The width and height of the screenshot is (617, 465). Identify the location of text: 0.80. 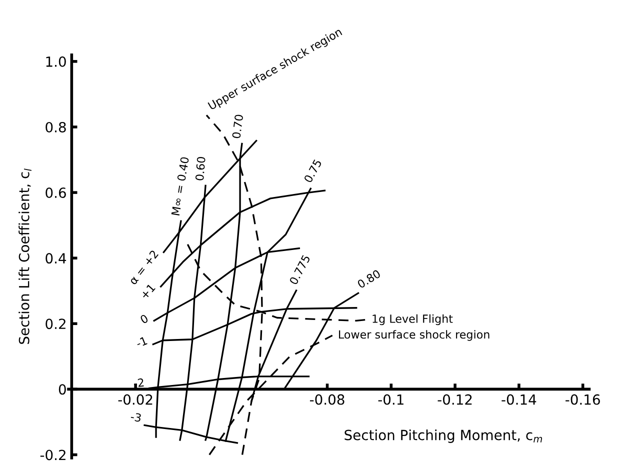
(369, 279).